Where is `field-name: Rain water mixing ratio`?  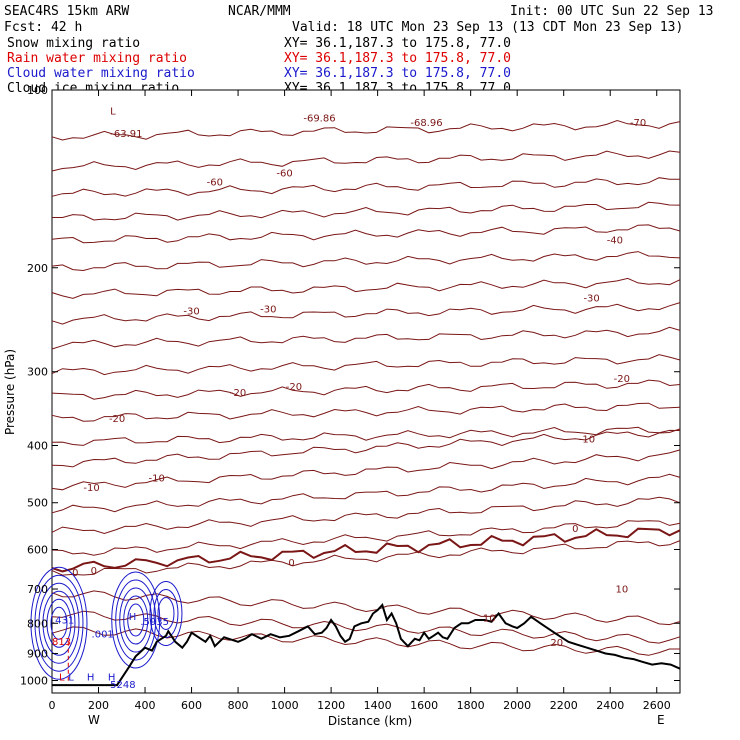
field-name: Rain water mixing ratio is located at coordinates (97, 58).